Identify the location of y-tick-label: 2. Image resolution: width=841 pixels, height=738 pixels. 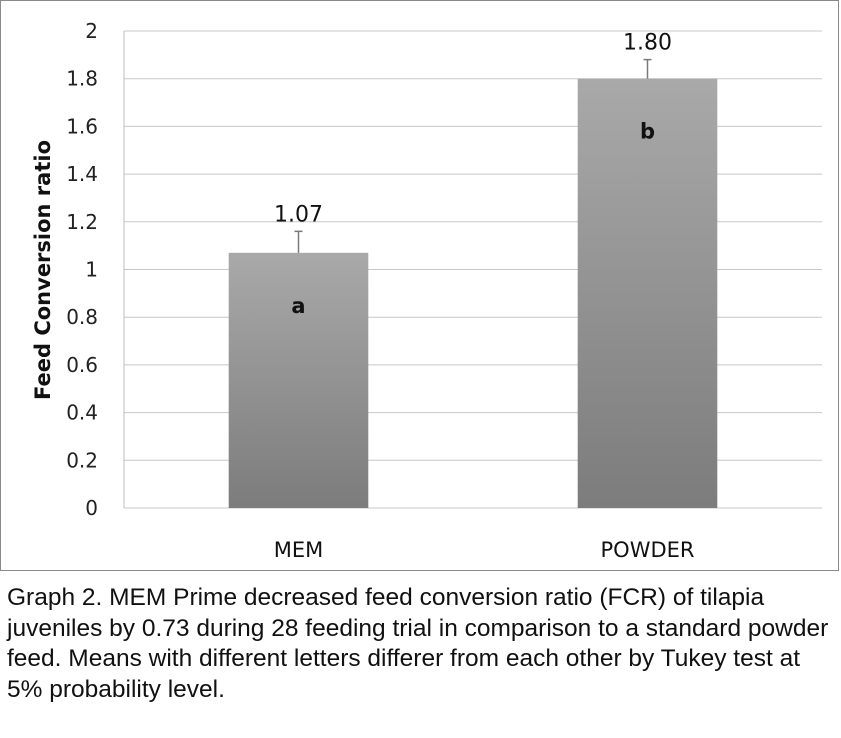
(91, 31).